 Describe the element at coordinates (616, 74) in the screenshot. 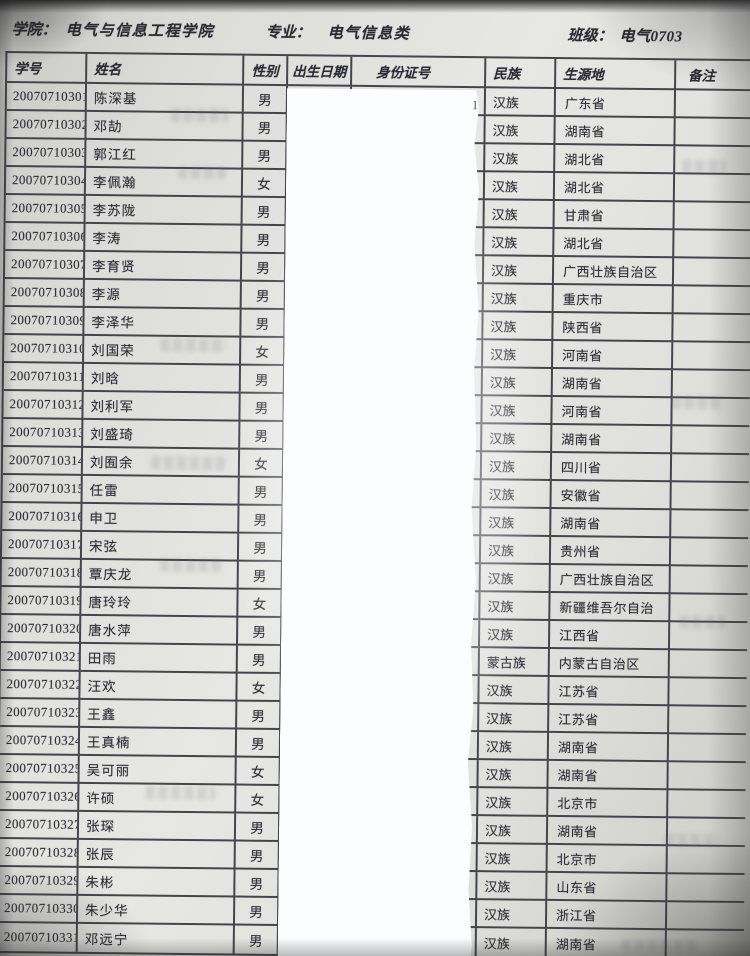

I see `column-header-origin: 生源地` at that location.